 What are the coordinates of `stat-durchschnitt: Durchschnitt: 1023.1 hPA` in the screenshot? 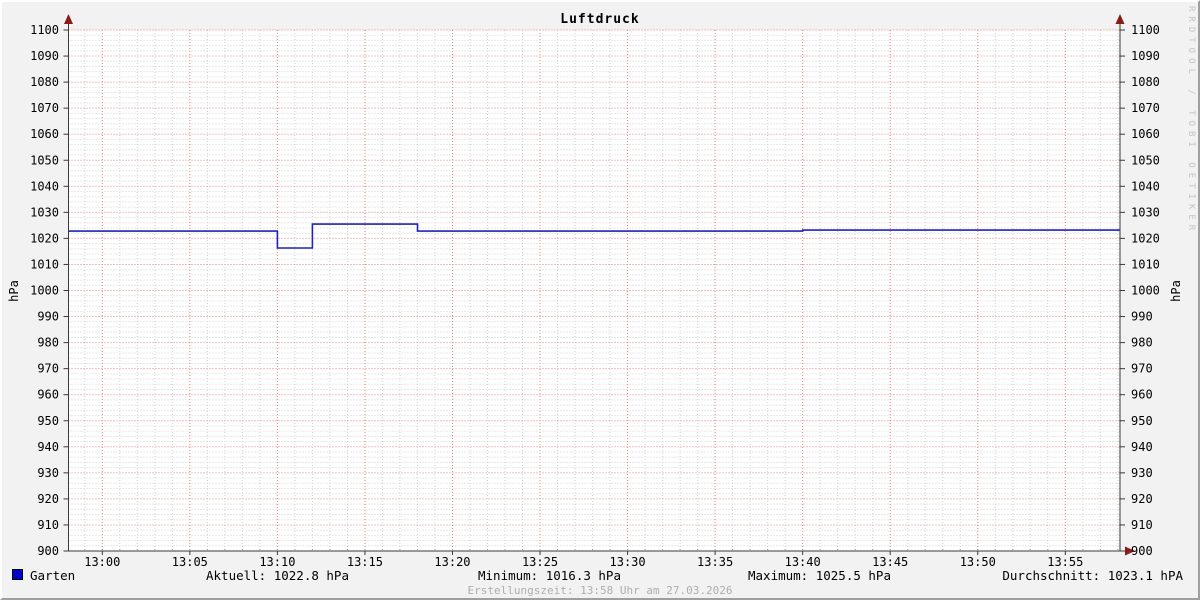 It's located at (1092, 575).